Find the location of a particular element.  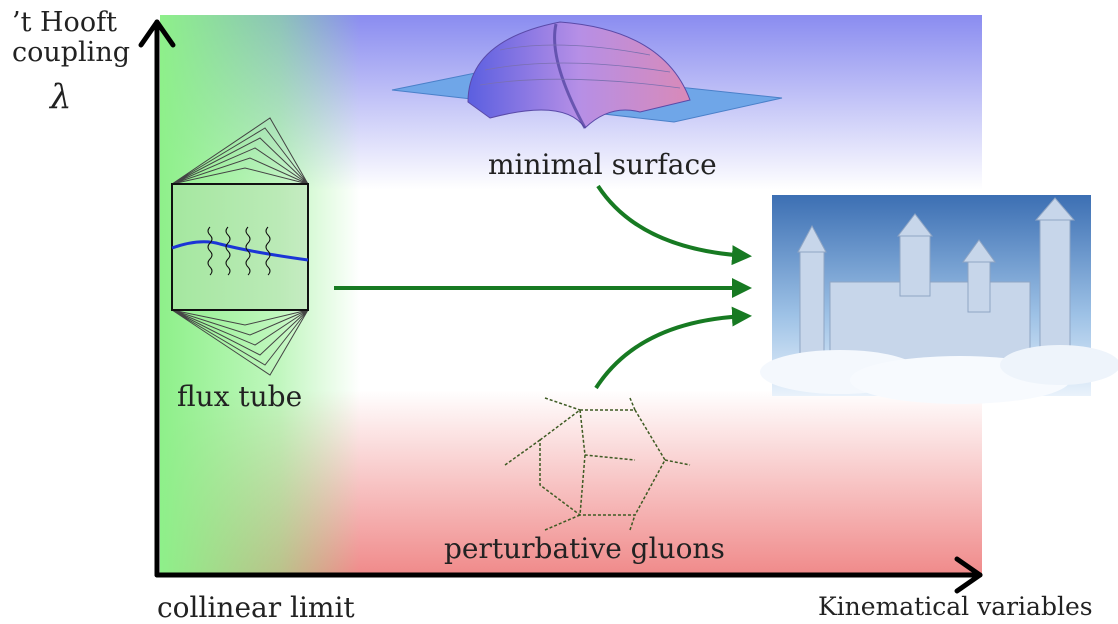

perturbative-gluons-label: perturbative gluons is located at coordinates (584, 548).